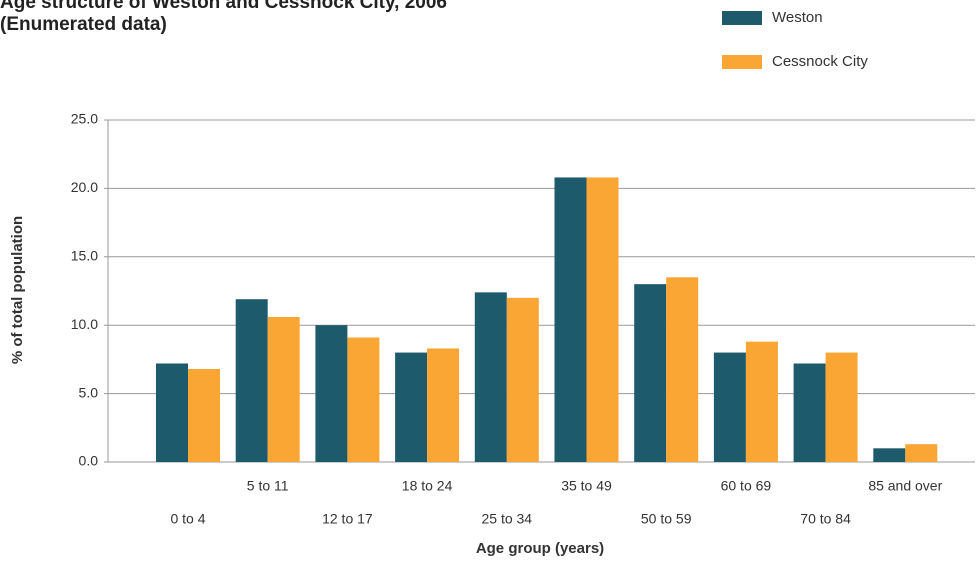 Image resolution: width=980 pixels, height=564 pixels. What do you see at coordinates (427, 486) in the screenshot?
I see `x-tick-label: 18 to 24` at bounding box center [427, 486].